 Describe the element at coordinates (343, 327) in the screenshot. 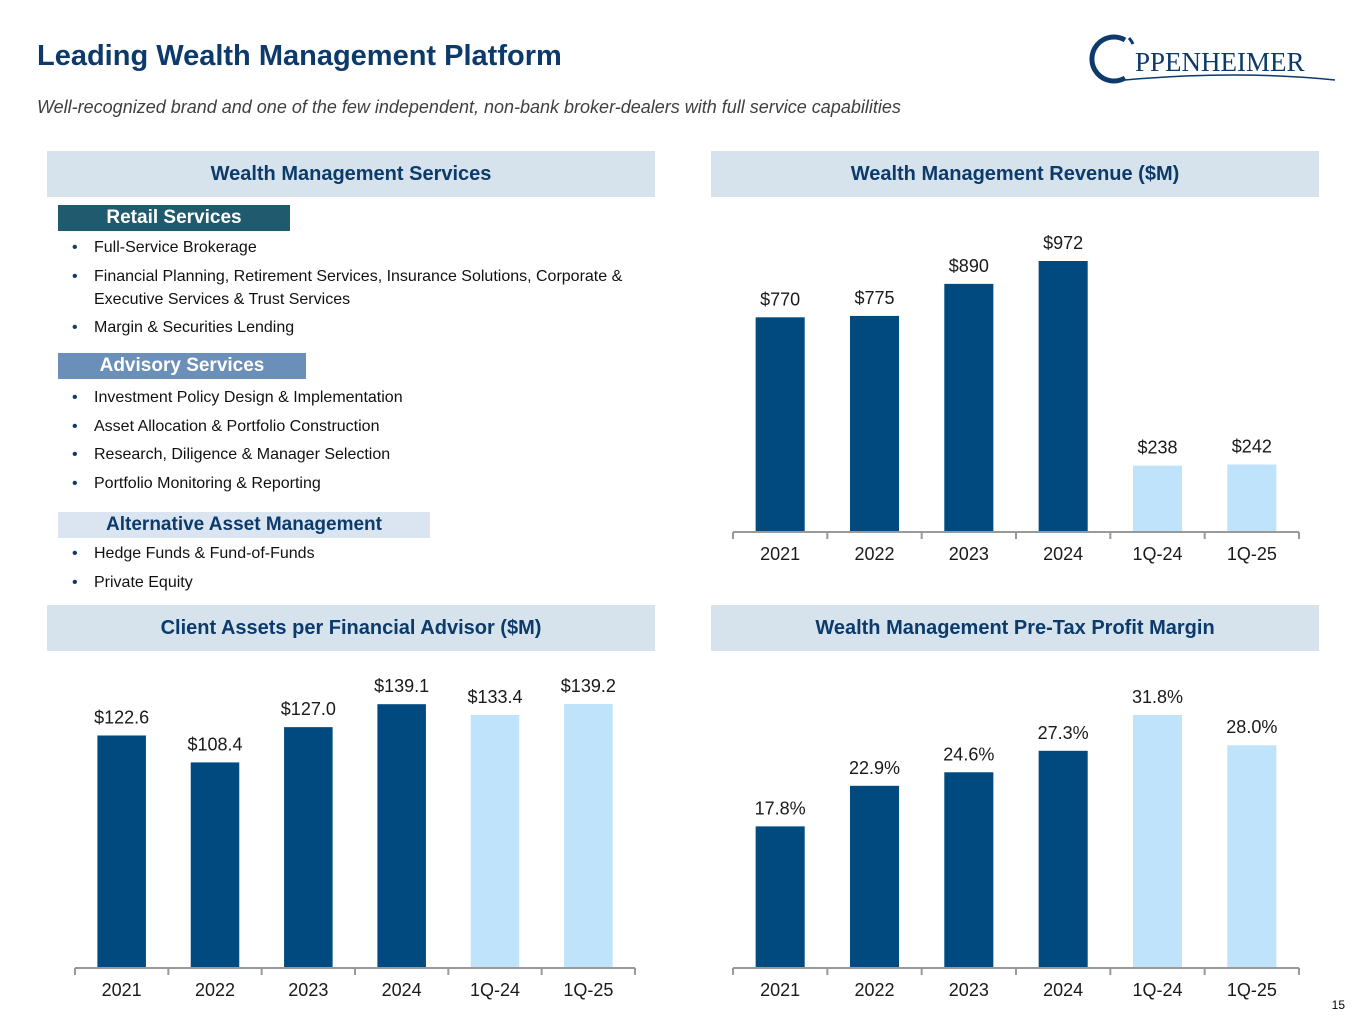

I see `bullet-item: Margin & Securities Lending` at that location.